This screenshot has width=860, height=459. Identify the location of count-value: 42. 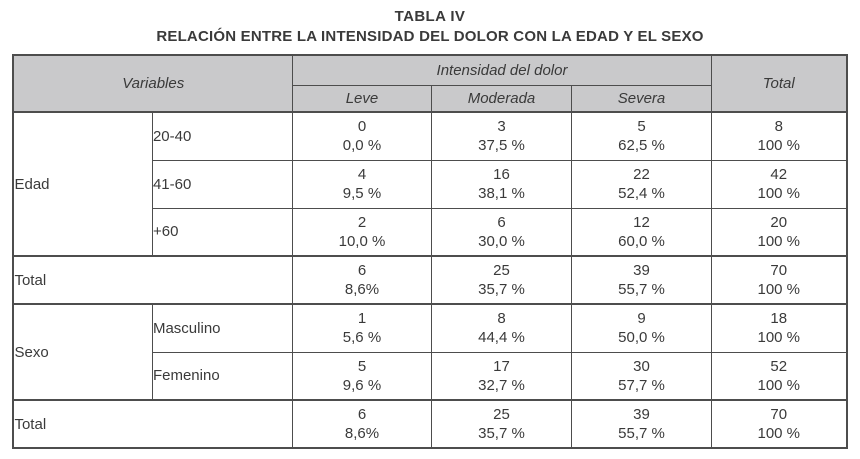
(779, 174).